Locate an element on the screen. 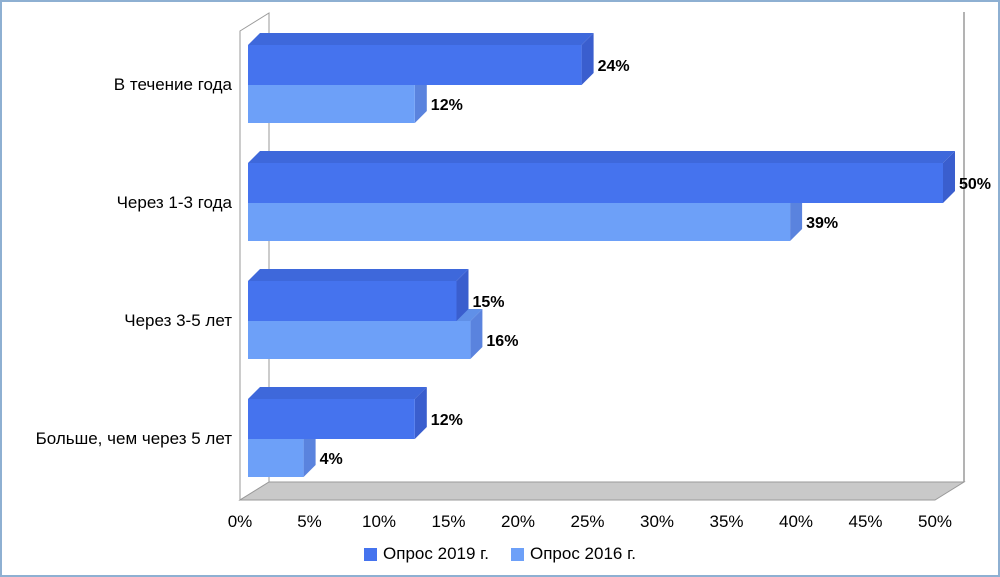 The height and width of the screenshot is (577, 1000). bar-2019-3-side-face is located at coordinates (420, 413).